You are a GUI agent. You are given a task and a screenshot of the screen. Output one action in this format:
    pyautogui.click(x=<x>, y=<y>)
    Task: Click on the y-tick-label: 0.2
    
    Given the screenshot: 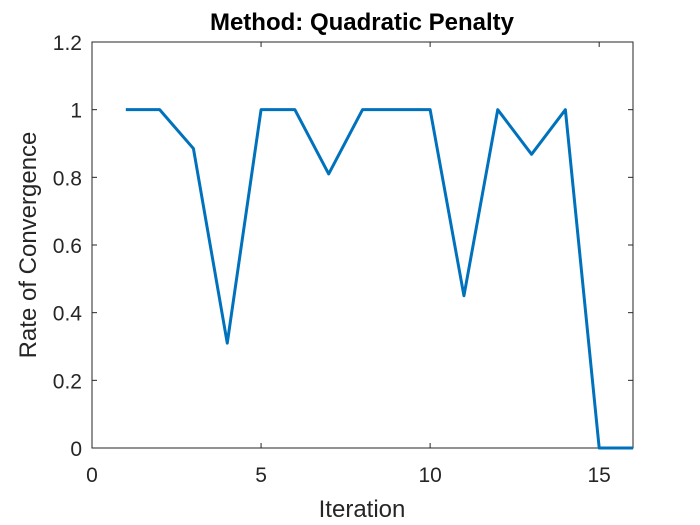 What is the action you would take?
    pyautogui.click(x=67, y=381)
    